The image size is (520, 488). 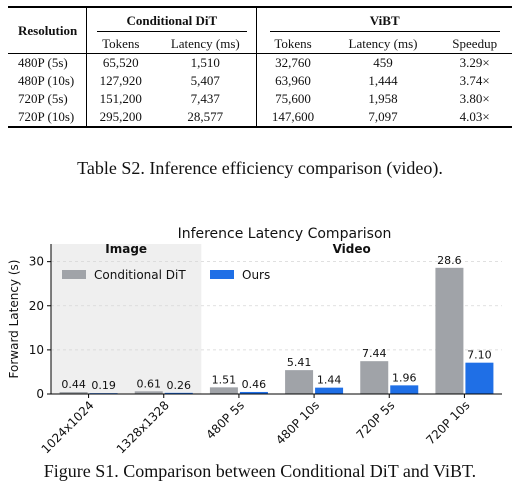 What do you see at coordinates (206, 99) in the screenshot?
I see `cell-dit-latency: 7,437` at bounding box center [206, 99].